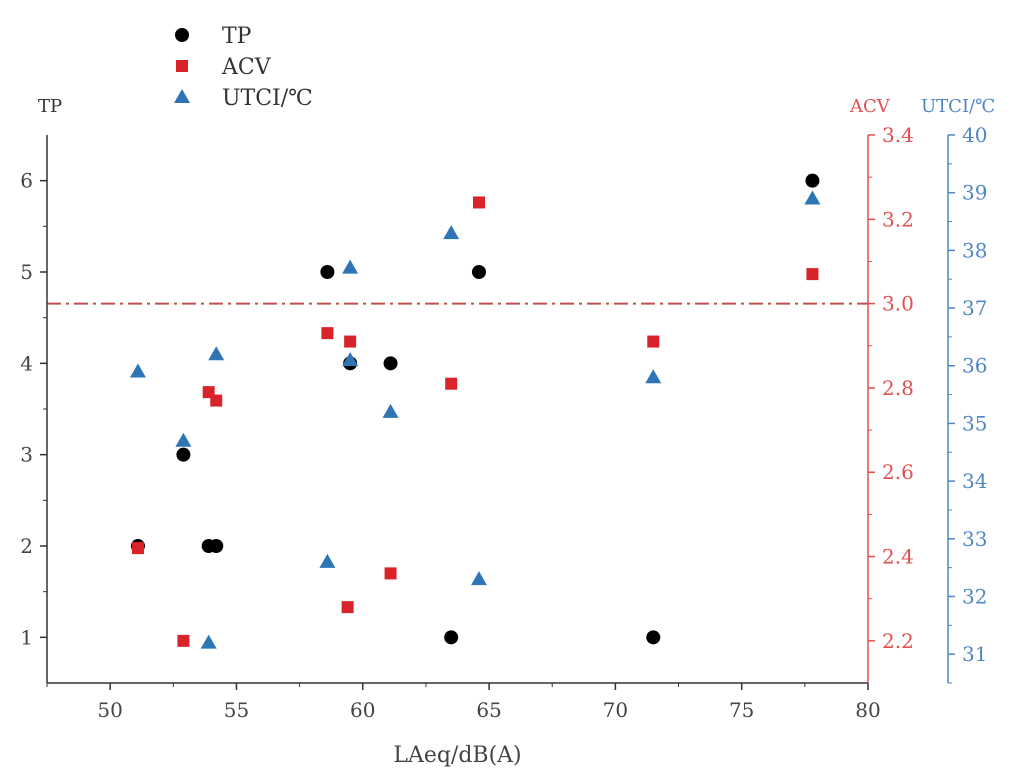 This screenshot has width=1020, height=783. I want to click on utci-tick-label: 37, so click(974, 308).